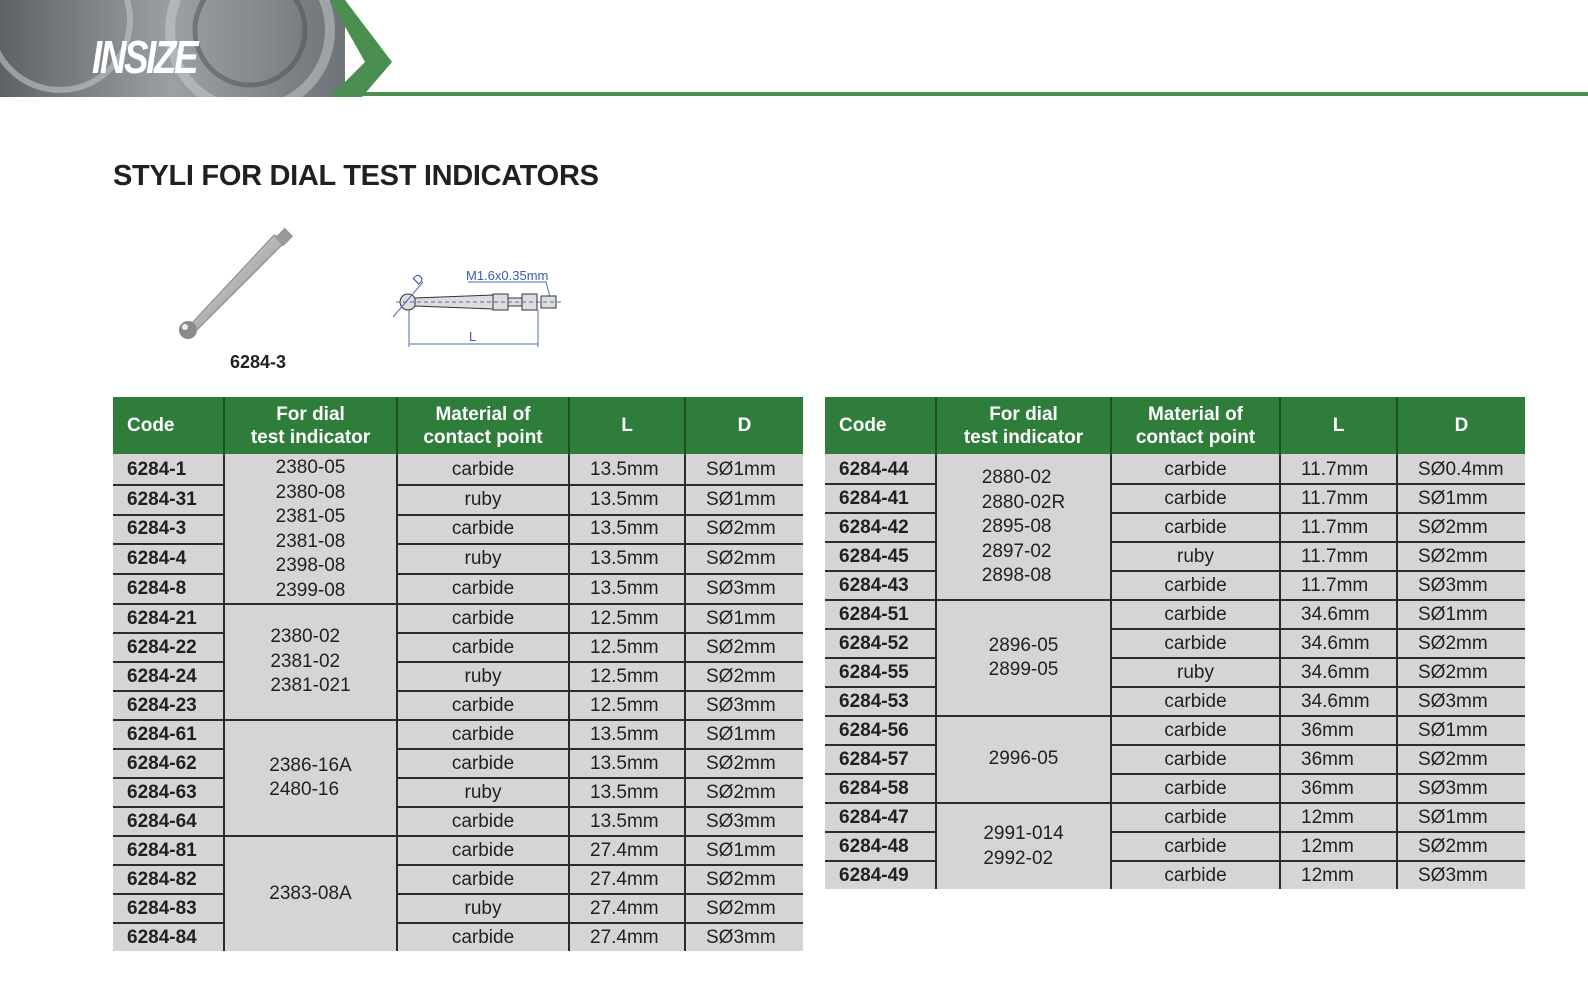 The width and height of the screenshot is (1588, 1004). I want to click on indicator-model: 2386-16A, so click(310, 765).